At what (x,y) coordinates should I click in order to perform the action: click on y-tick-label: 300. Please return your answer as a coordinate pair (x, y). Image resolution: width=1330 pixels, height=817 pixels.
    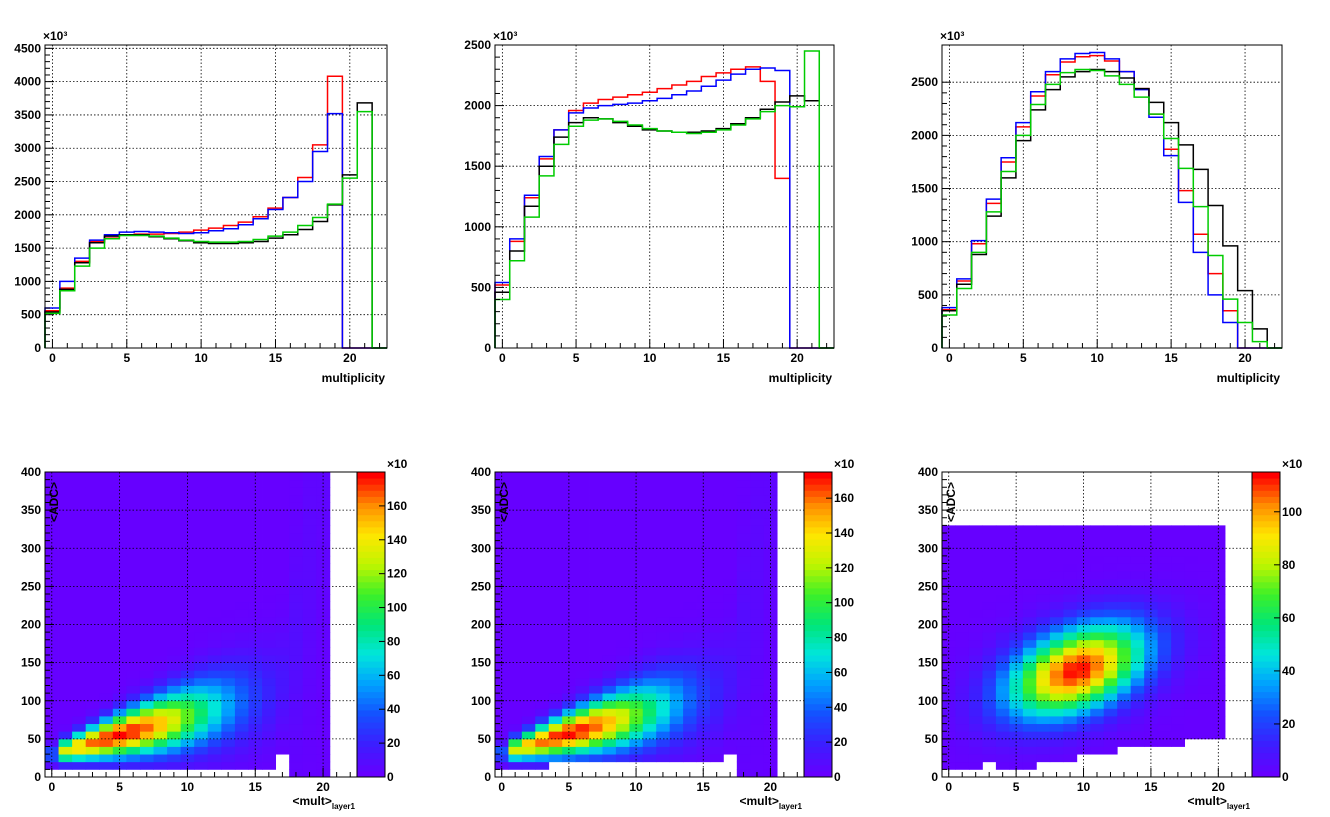
    Looking at the image, I should click on (31, 548).